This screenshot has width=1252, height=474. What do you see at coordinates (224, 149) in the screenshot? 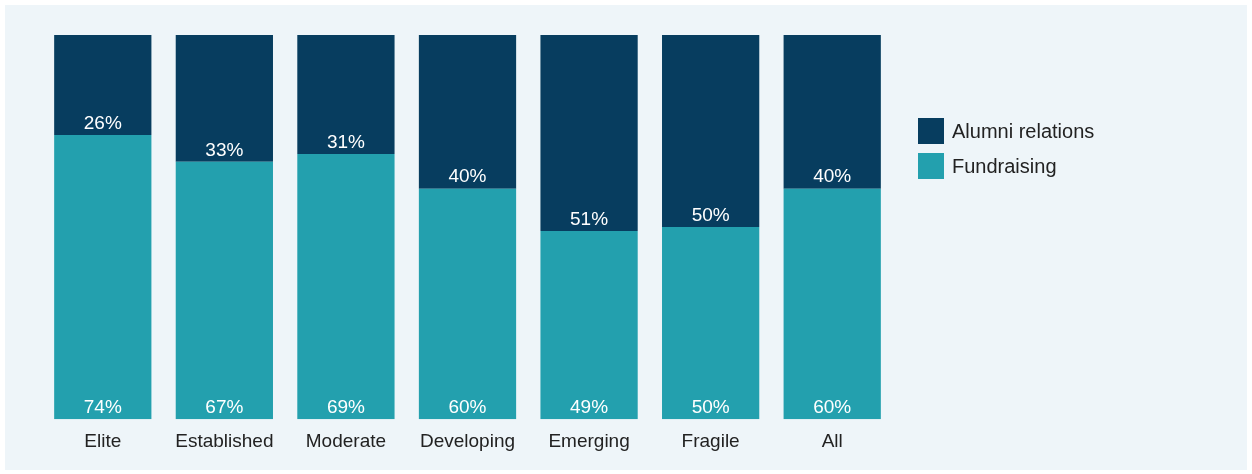
I see `data-label: 33%` at bounding box center [224, 149].